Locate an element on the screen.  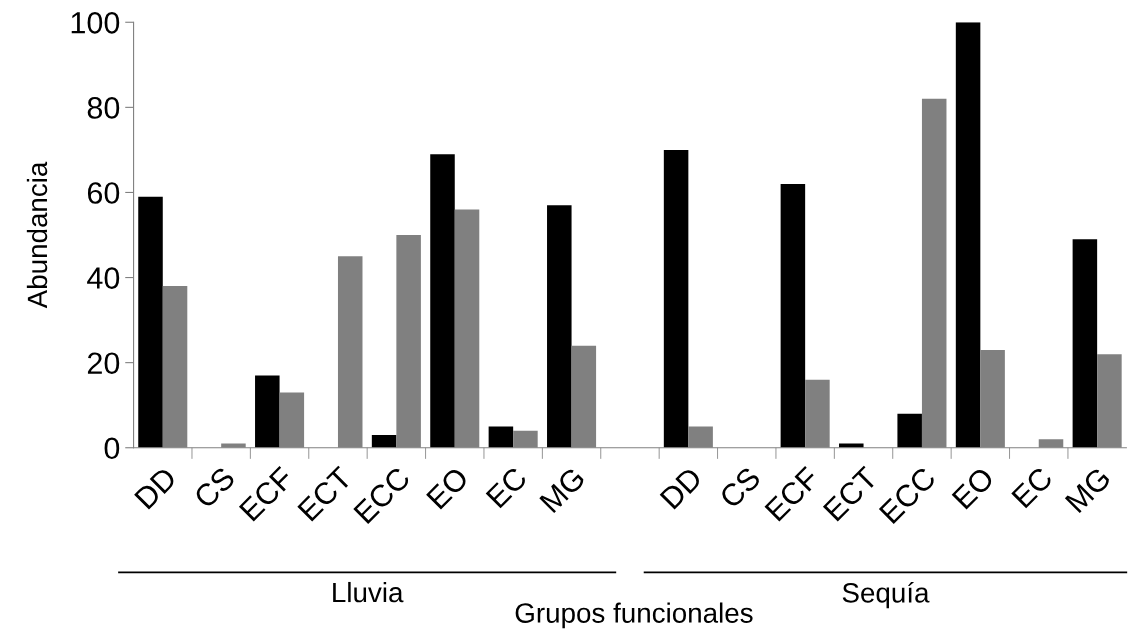
y-tick-label: 0 is located at coordinates (112, 448).